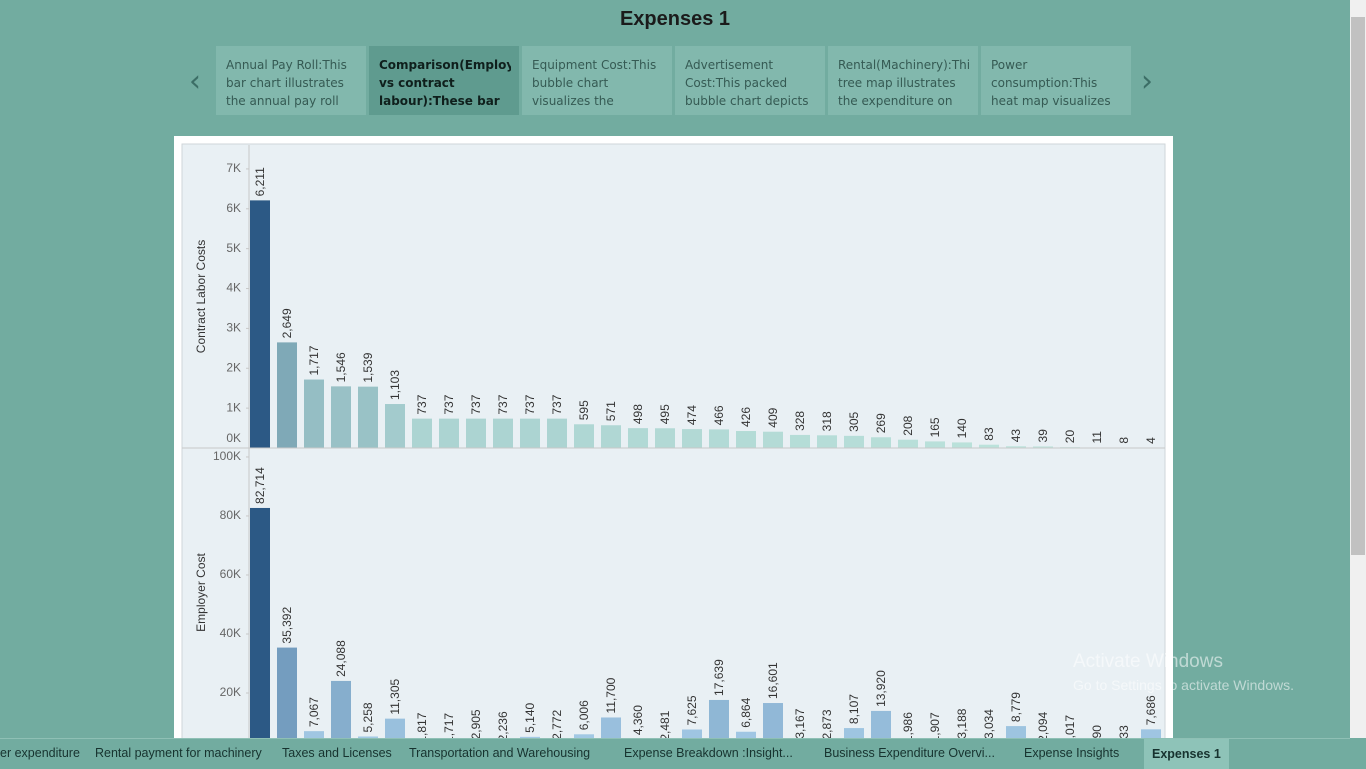 This screenshot has width=1366, height=769. Describe the element at coordinates (962, 723) in the screenshot. I see `bar-value-label: 3,188` at that location.